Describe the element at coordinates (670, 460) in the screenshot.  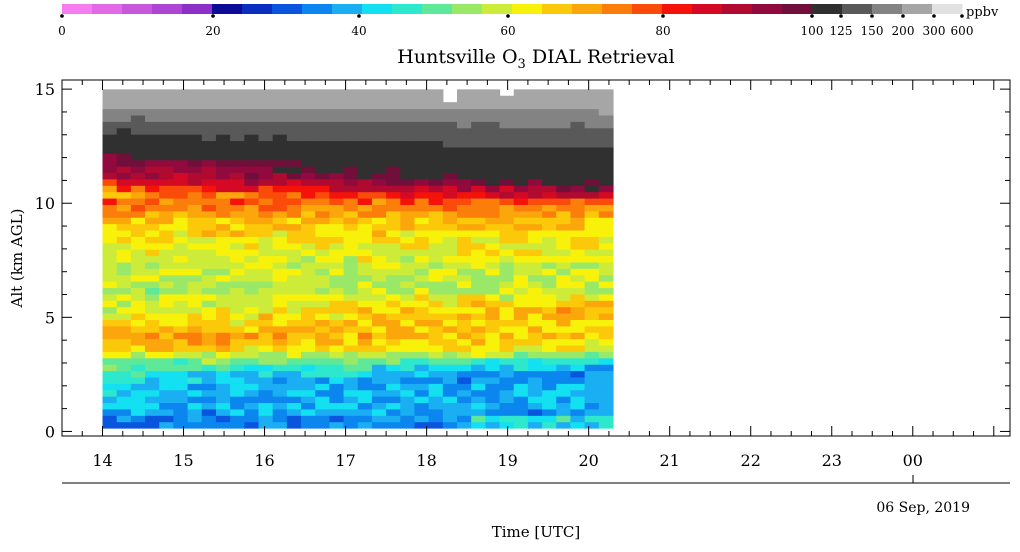
I see `x-tick-label: 21` at that location.